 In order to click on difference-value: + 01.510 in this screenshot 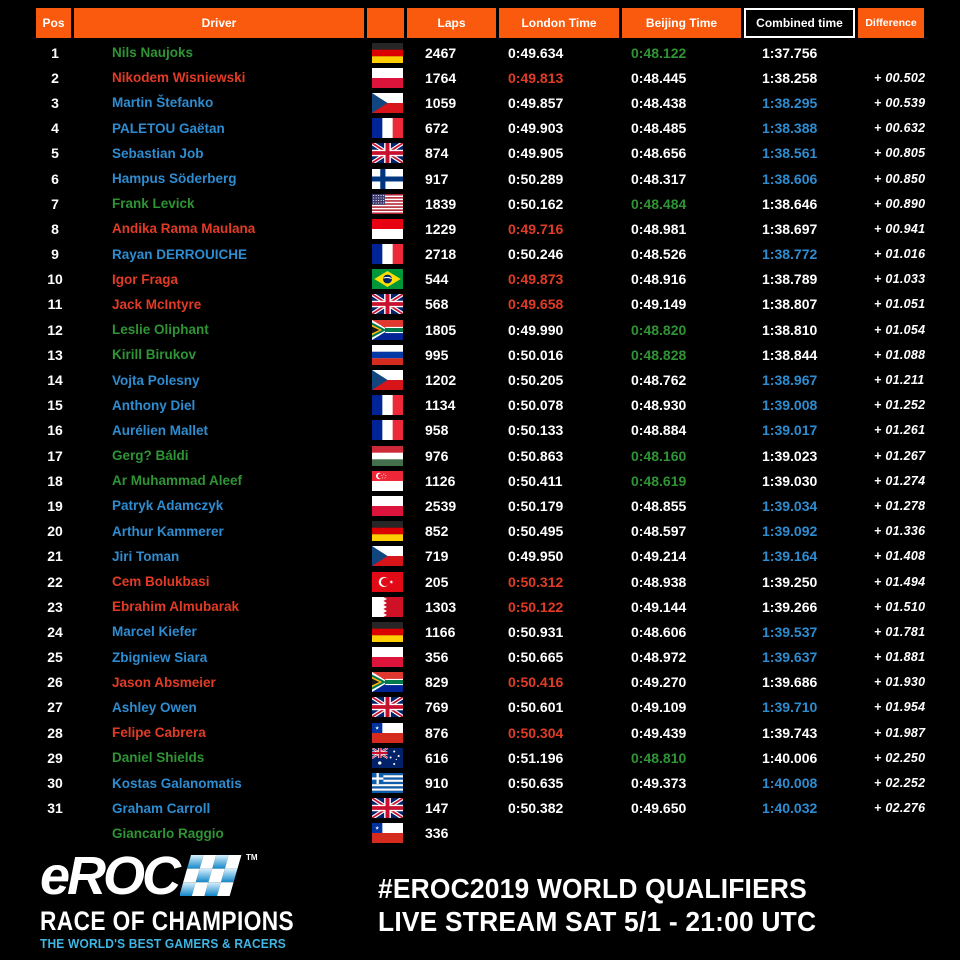, I will do `click(900, 606)`.